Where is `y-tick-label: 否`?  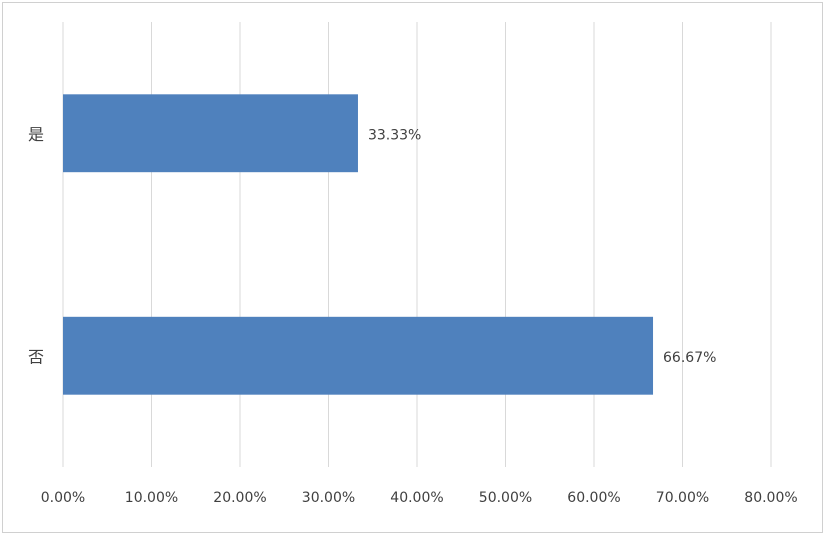 y-tick-label: 否 is located at coordinates (36, 356).